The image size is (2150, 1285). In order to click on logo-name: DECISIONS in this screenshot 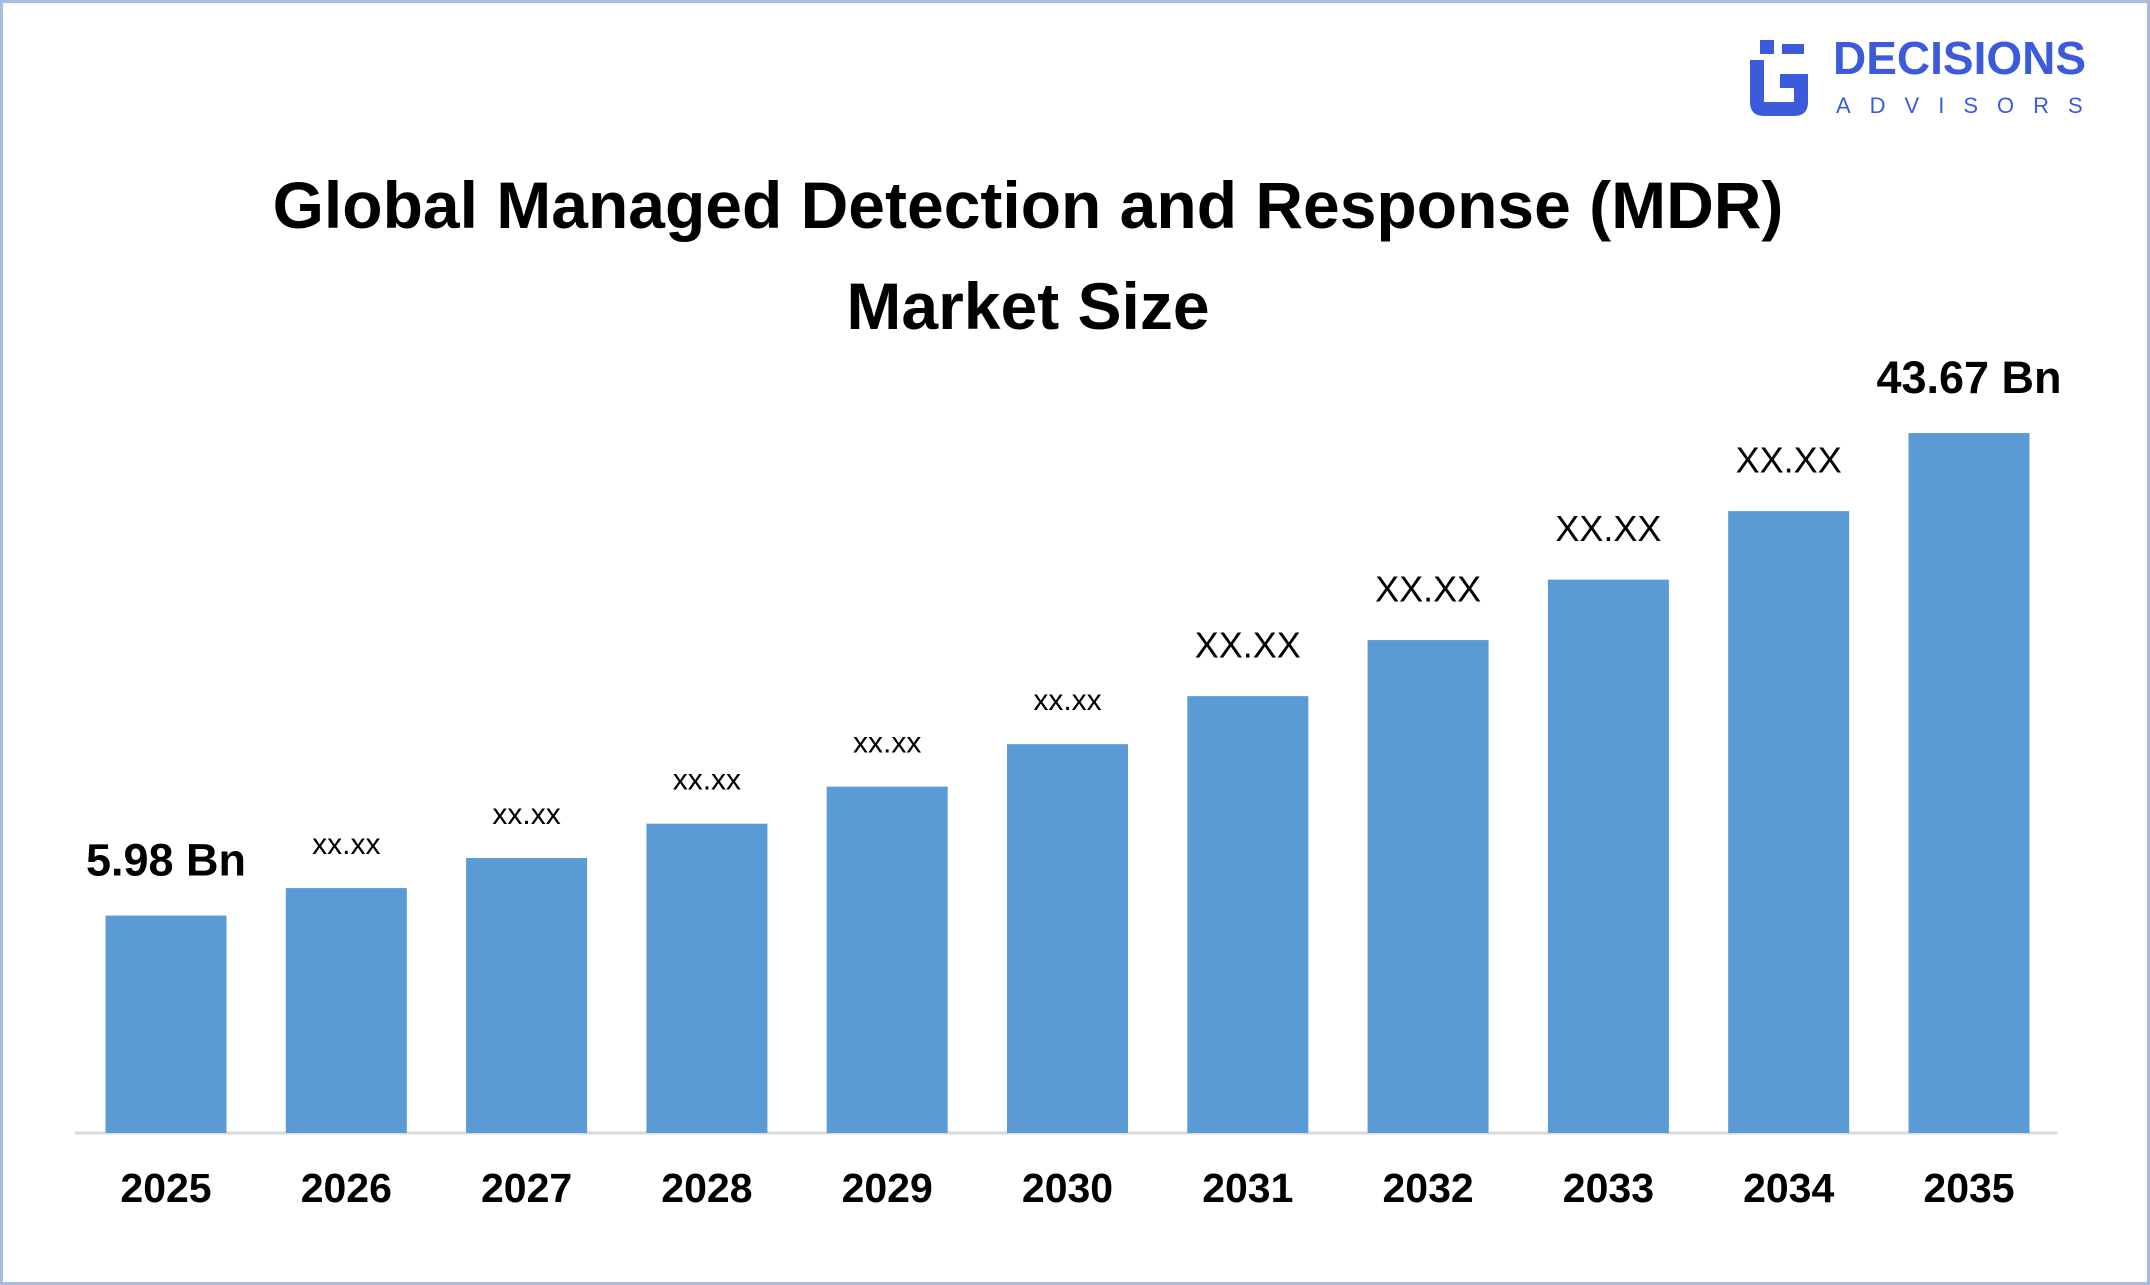, I will do `click(1959, 58)`.